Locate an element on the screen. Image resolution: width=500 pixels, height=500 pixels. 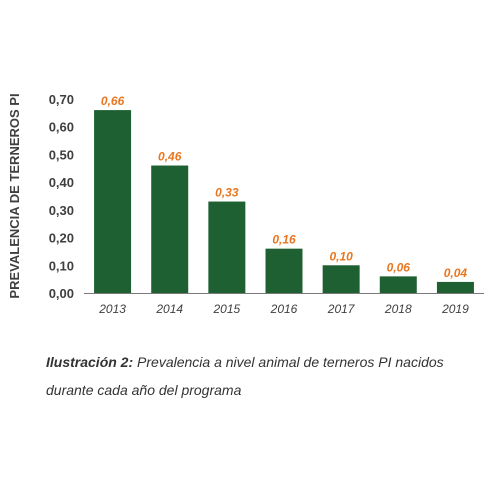
x-tick-label: 2019 is located at coordinates (455, 309).